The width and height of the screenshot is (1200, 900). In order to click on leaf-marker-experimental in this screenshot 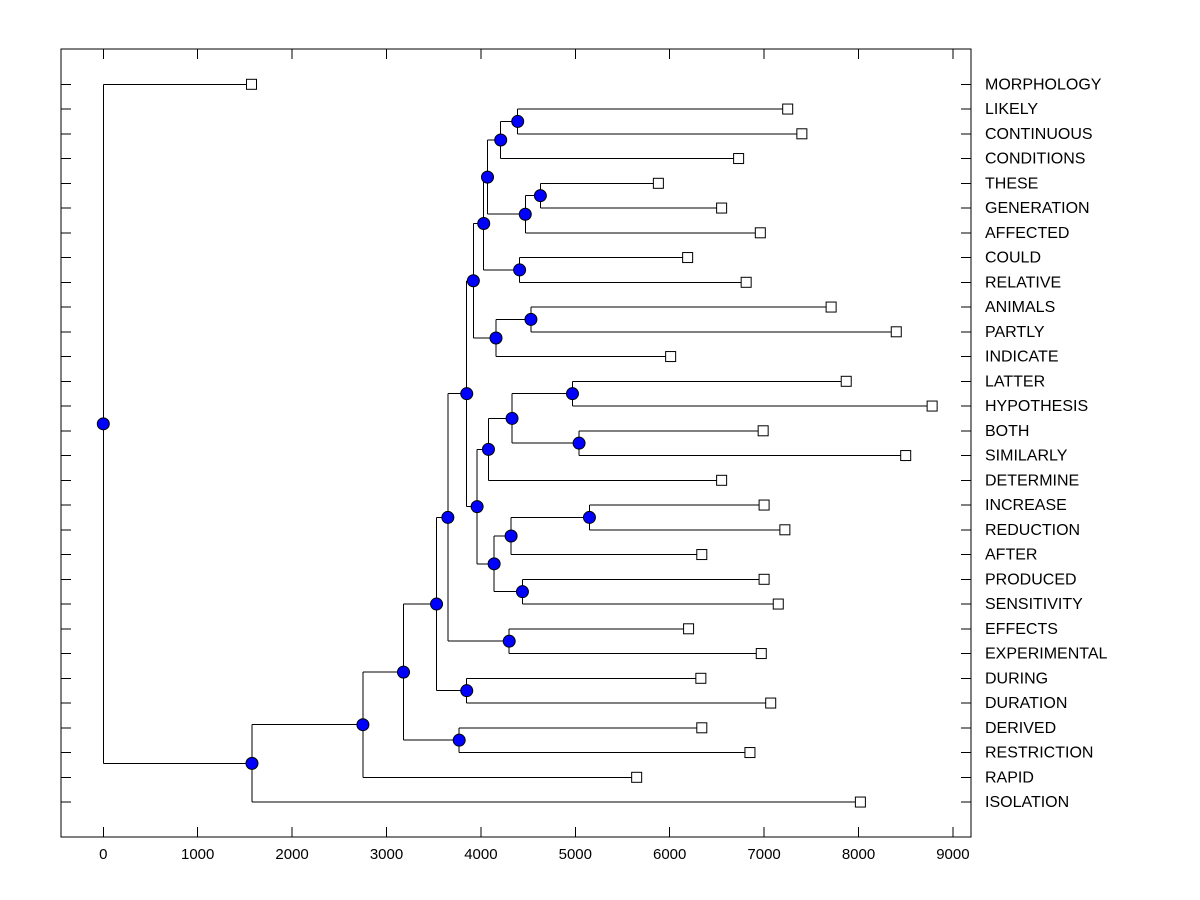, I will do `click(761, 654)`.